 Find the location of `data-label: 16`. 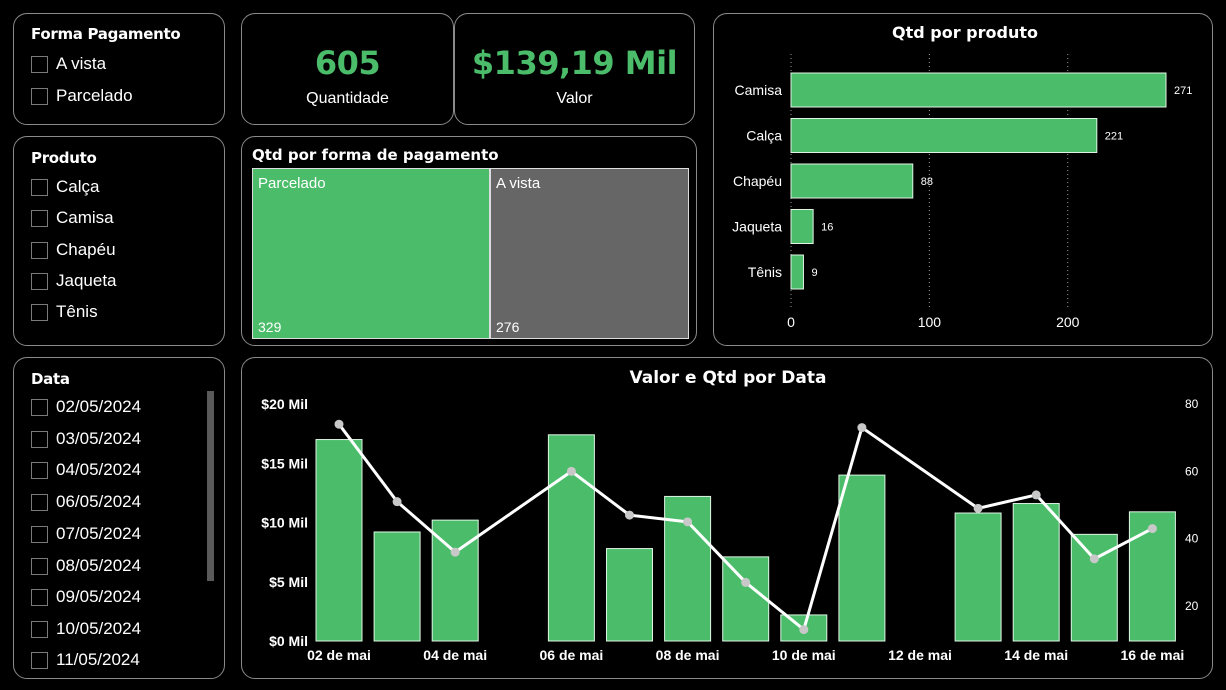

data-label: 16 is located at coordinates (827, 228).